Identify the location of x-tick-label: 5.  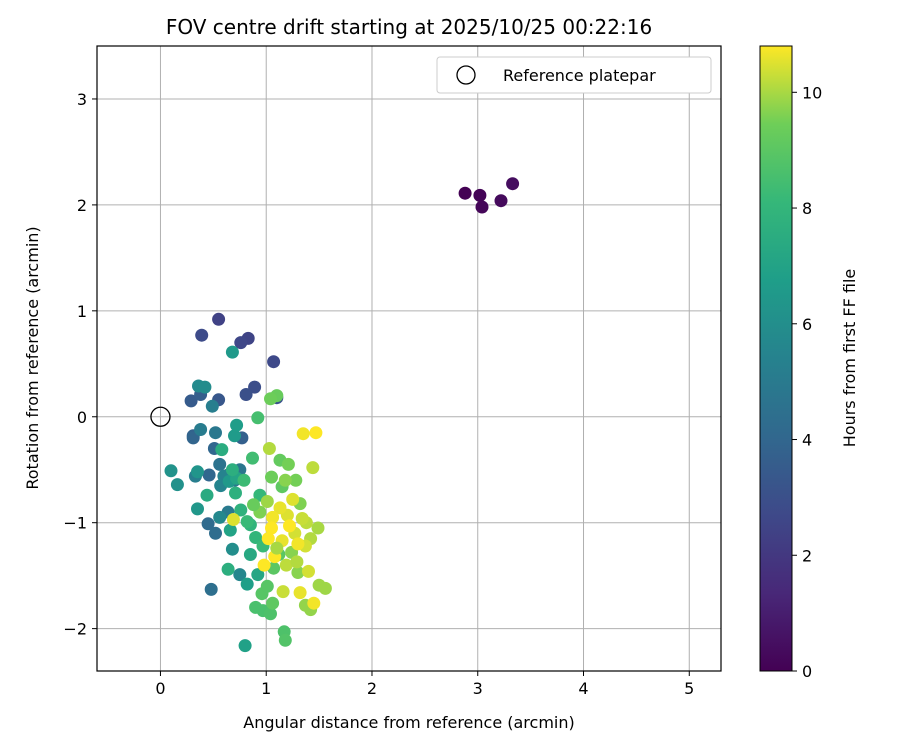
(689, 688).